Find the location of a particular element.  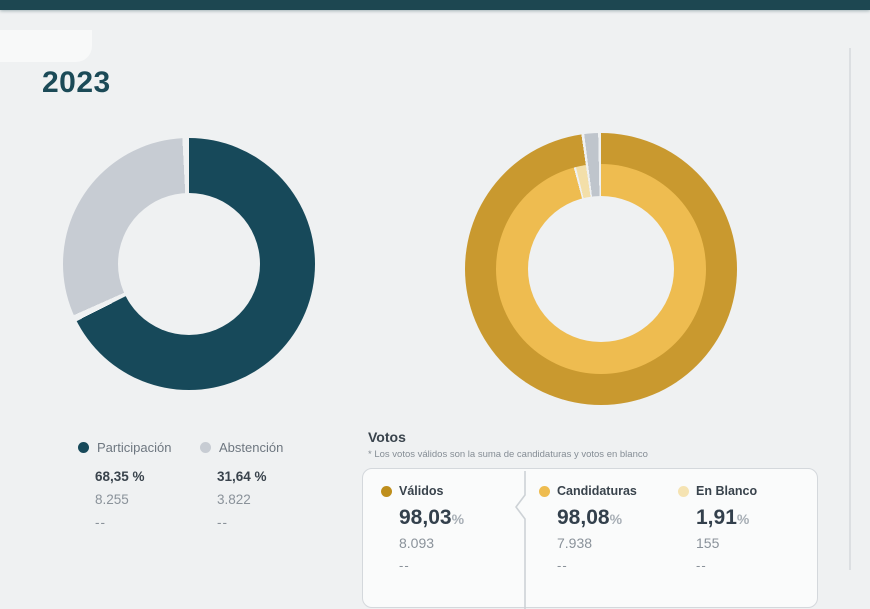

stat-col-candidaturas: Candidaturas 98,08% 7.938 -- is located at coordinates (601, 528).